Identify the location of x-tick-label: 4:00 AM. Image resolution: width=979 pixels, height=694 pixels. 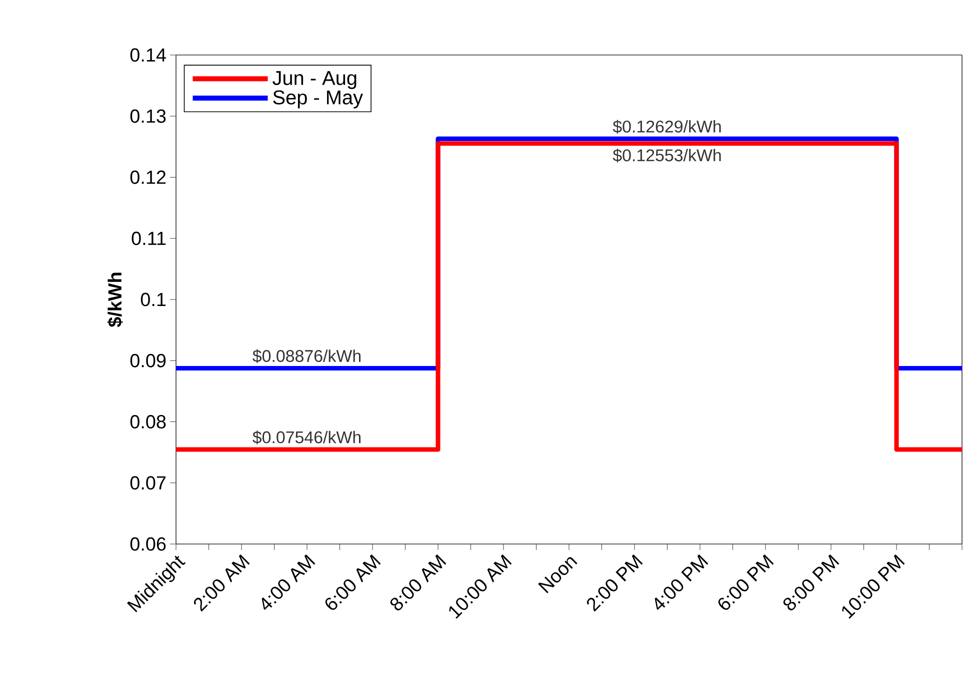
(289, 582).